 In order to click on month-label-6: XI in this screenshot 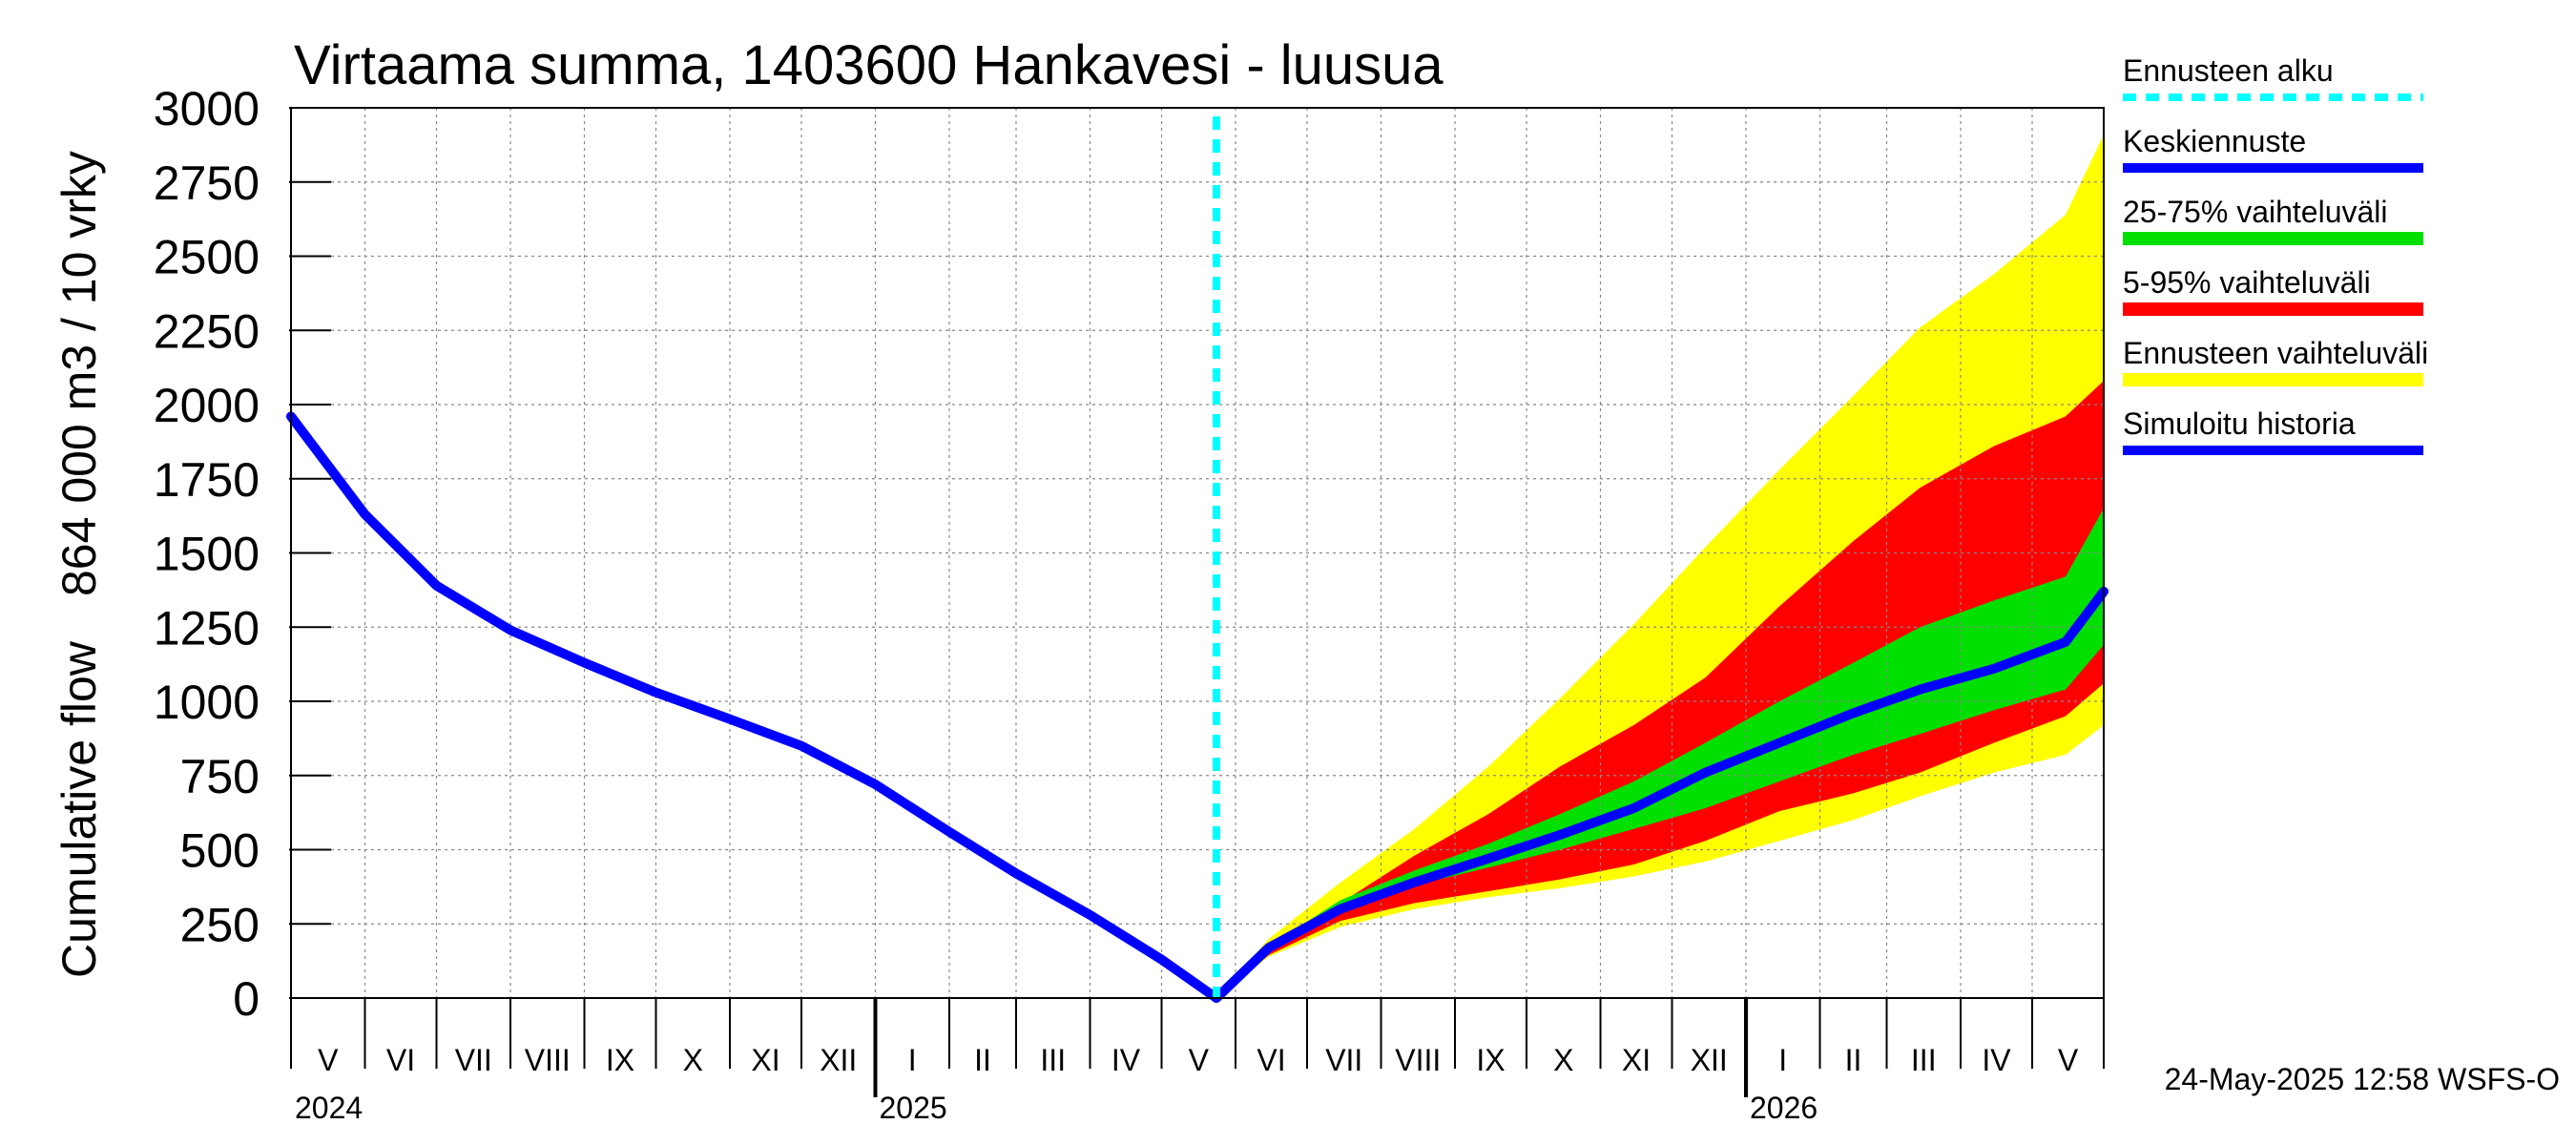, I will do `click(765, 1060)`.